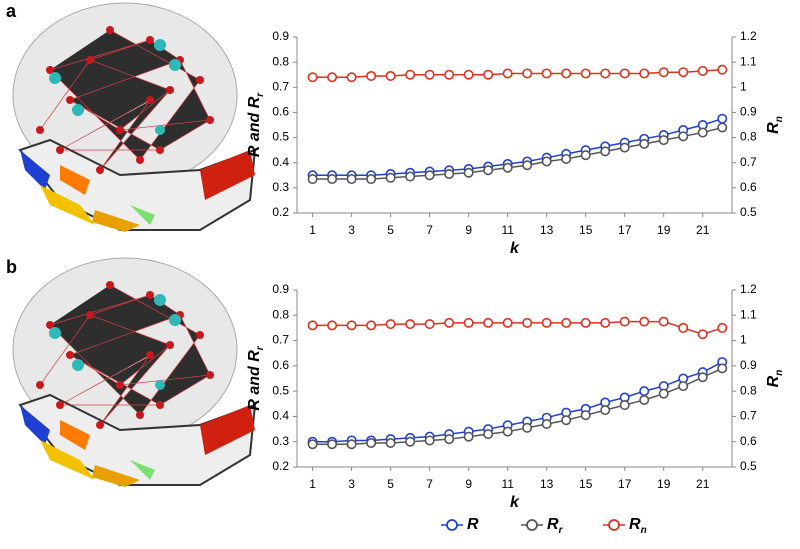 The height and width of the screenshot is (549, 800). What do you see at coordinates (280, 416) in the screenshot?
I see `y-tick-label: 0.4` at bounding box center [280, 416].